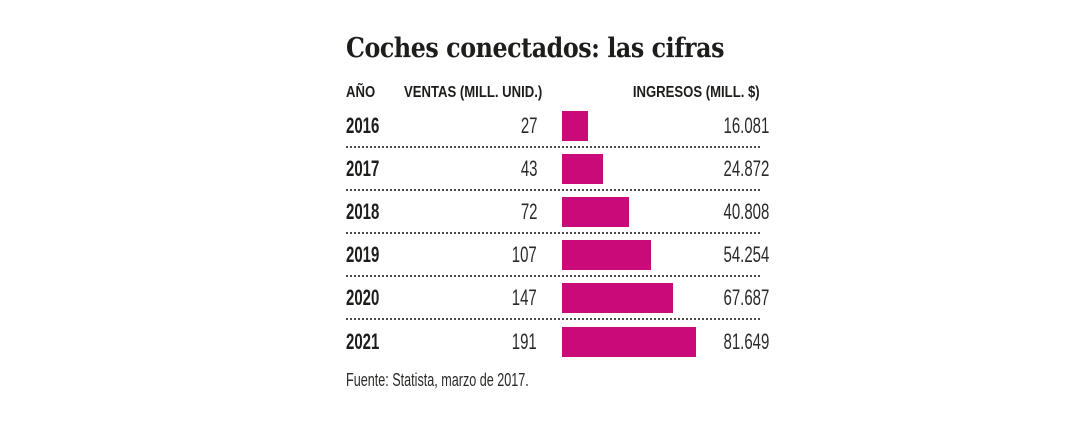 The height and width of the screenshot is (434, 1067). What do you see at coordinates (524, 341) in the screenshot?
I see `ventas-cell: 191` at bounding box center [524, 341].